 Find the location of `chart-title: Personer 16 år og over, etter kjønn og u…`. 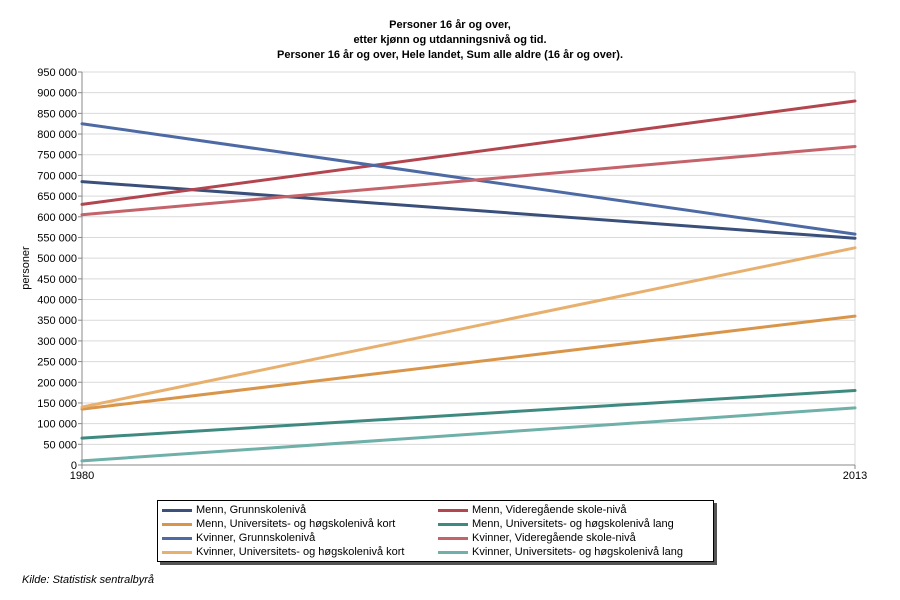

chart-title: Personer 16 år og over, etter kjønn og u… is located at coordinates (450, 40).